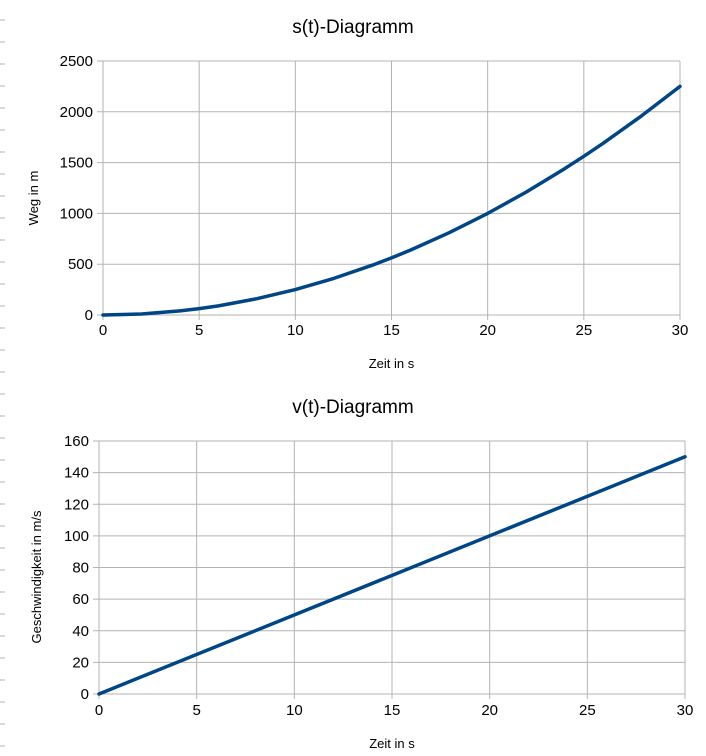 The image size is (706, 756). Describe the element at coordinates (80, 662) in the screenshot. I see `y-tick-label: 20` at that location.